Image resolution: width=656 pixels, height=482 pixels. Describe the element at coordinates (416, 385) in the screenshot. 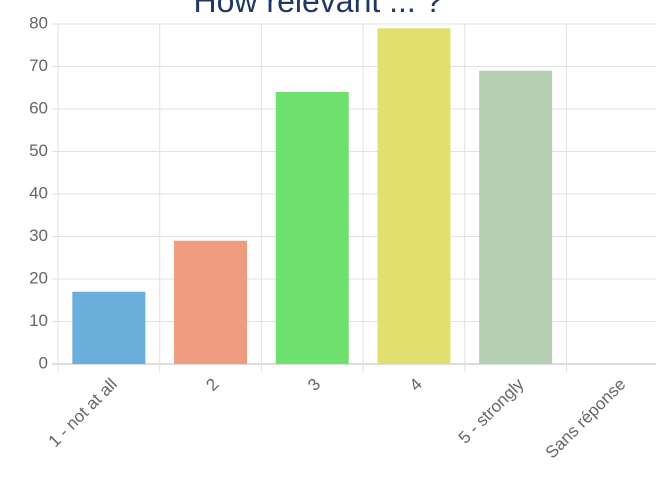

I see `x-tick-label: 4` at that location.